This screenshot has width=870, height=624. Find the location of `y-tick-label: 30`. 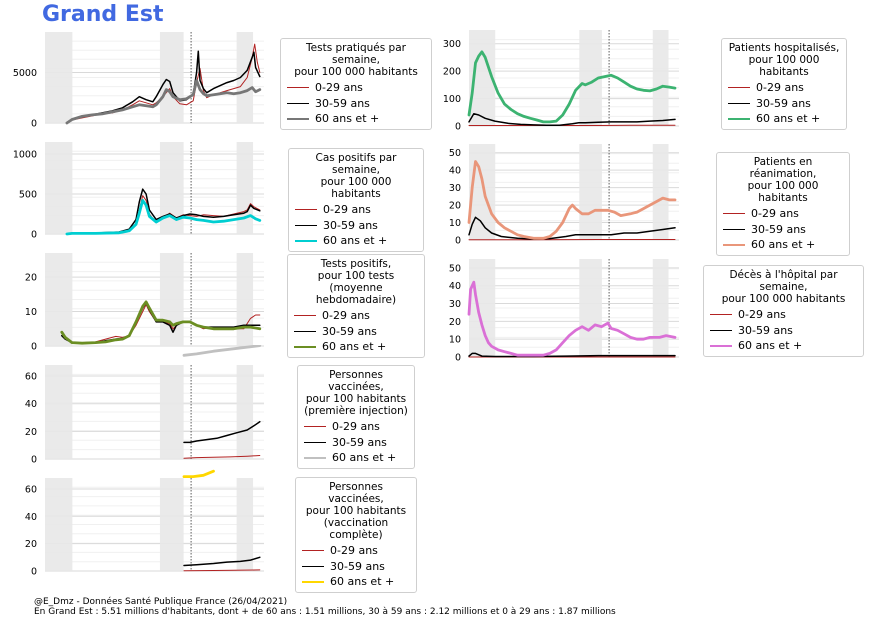

y-tick-label: 30 is located at coordinates (455, 304).